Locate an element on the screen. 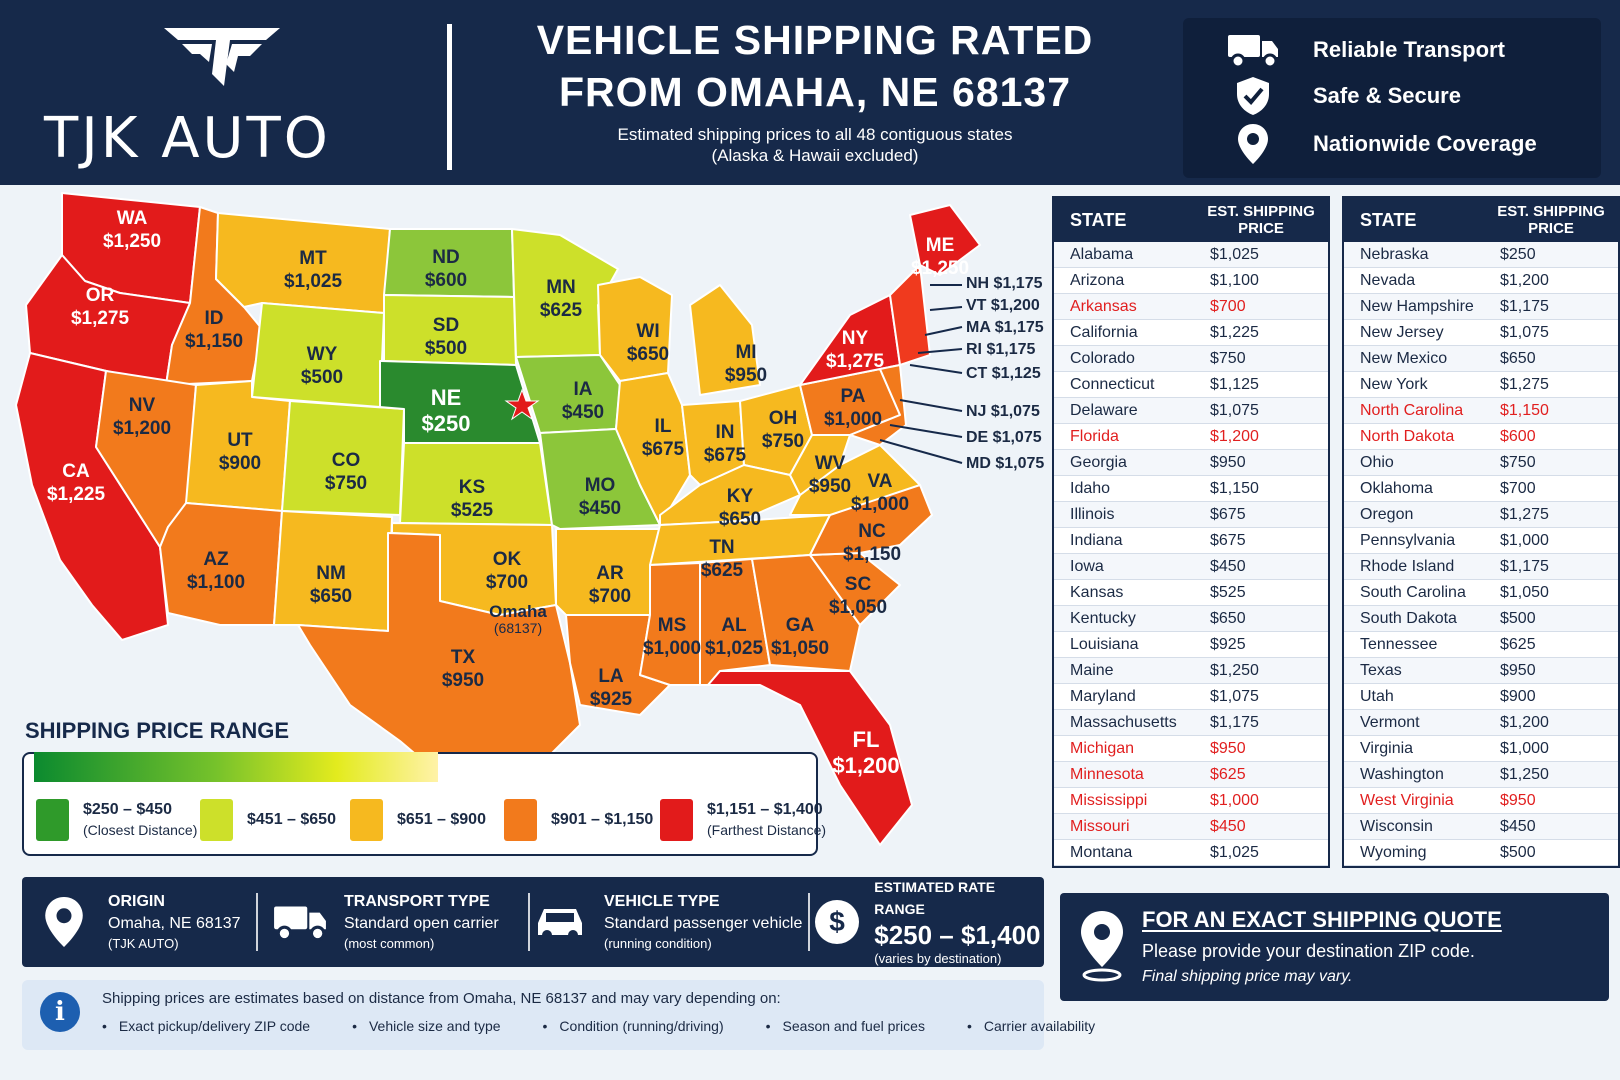 Image resolution: width=1620 pixels, height=1080 pixels. ne-label-ma: MA $1,175 is located at coordinates (1005, 327).